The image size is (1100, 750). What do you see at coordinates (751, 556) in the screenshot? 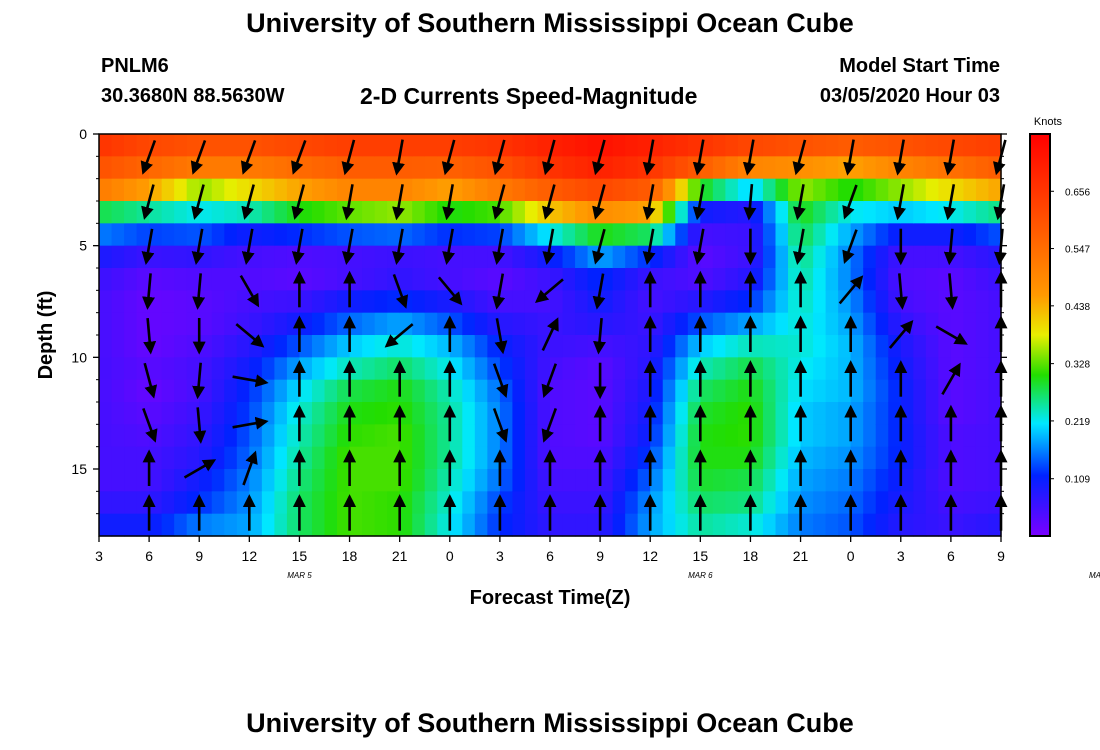
I see `x-tick-label: 18` at bounding box center [751, 556].